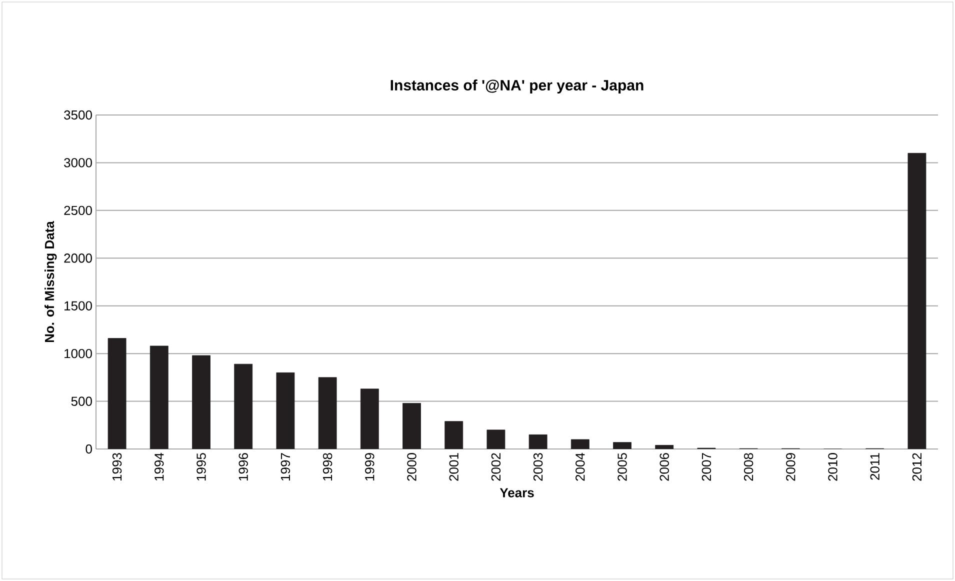 The width and height of the screenshot is (955, 581). Describe the element at coordinates (117, 466) in the screenshot. I see `x-tick-label: 1993` at that location.